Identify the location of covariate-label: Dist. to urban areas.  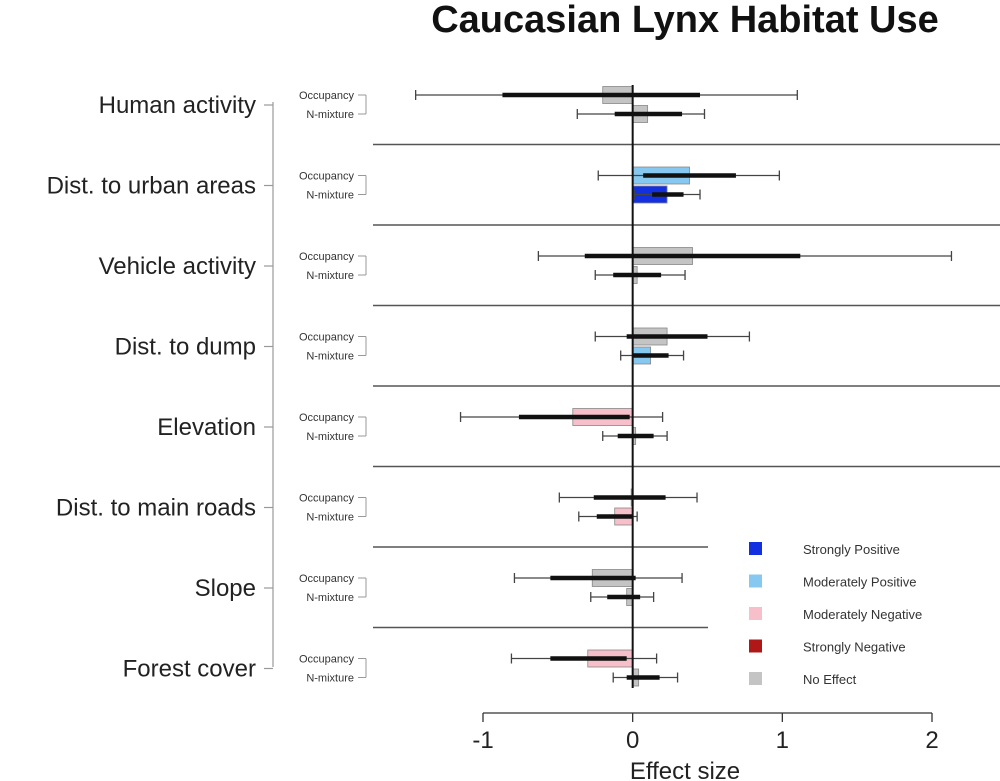
(151, 186).